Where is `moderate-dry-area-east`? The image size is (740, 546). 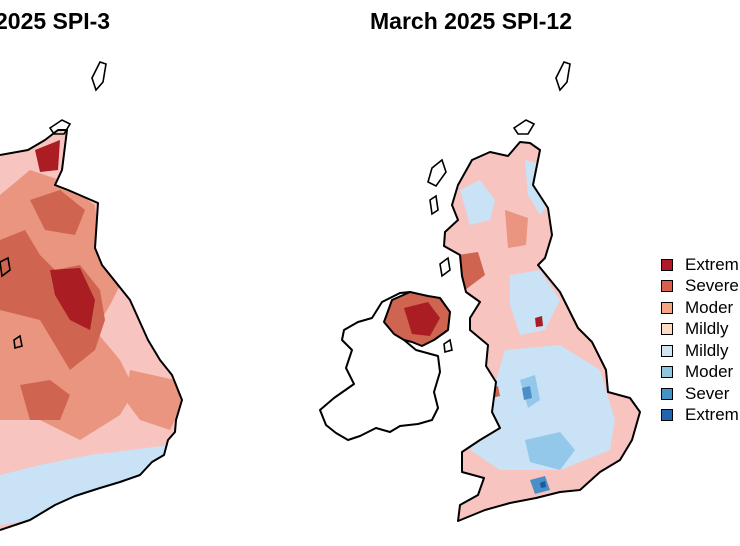 moderate-dry-area-east is located at coordinates (153, 400).